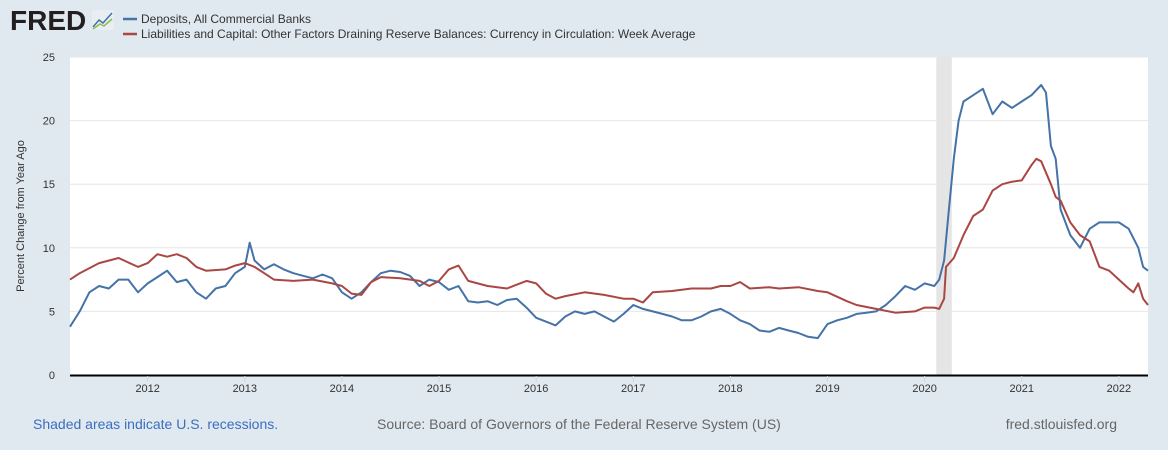 Image resolution: width=1168 pixels, height=450 pixels. I want to click on x-tick-label: 2017, so click(633, 389).